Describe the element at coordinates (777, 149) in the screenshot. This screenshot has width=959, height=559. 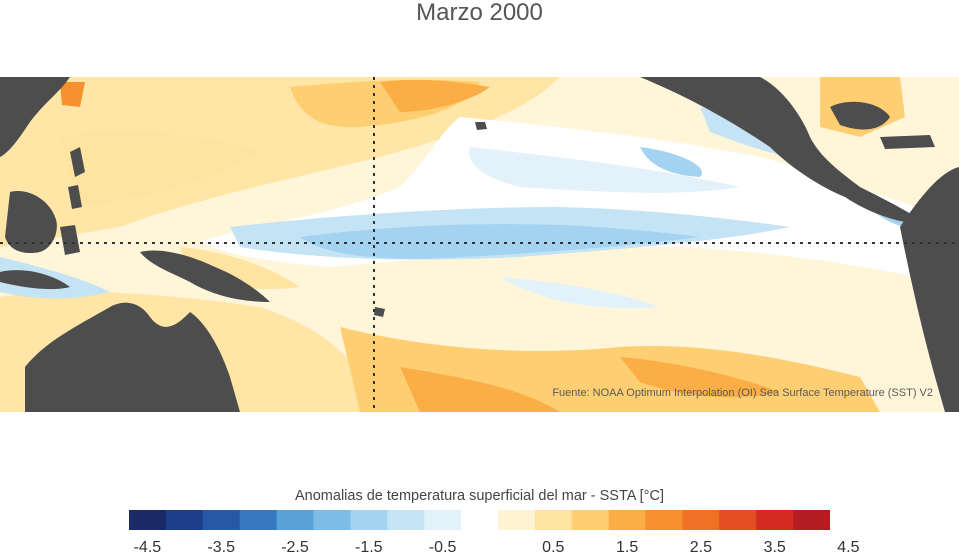
I see `land-north-america` at that location.